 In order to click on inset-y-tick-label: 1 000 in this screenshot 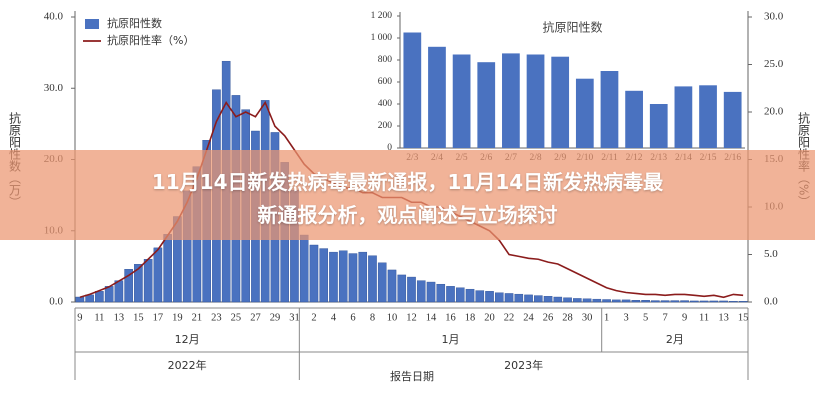, I will do `click(382, 38)`.